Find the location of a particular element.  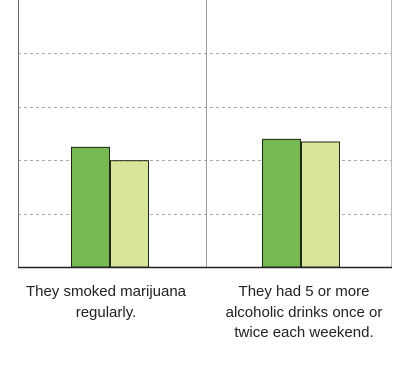

bar-cat1-series1 is located at coordinates (320, 204).